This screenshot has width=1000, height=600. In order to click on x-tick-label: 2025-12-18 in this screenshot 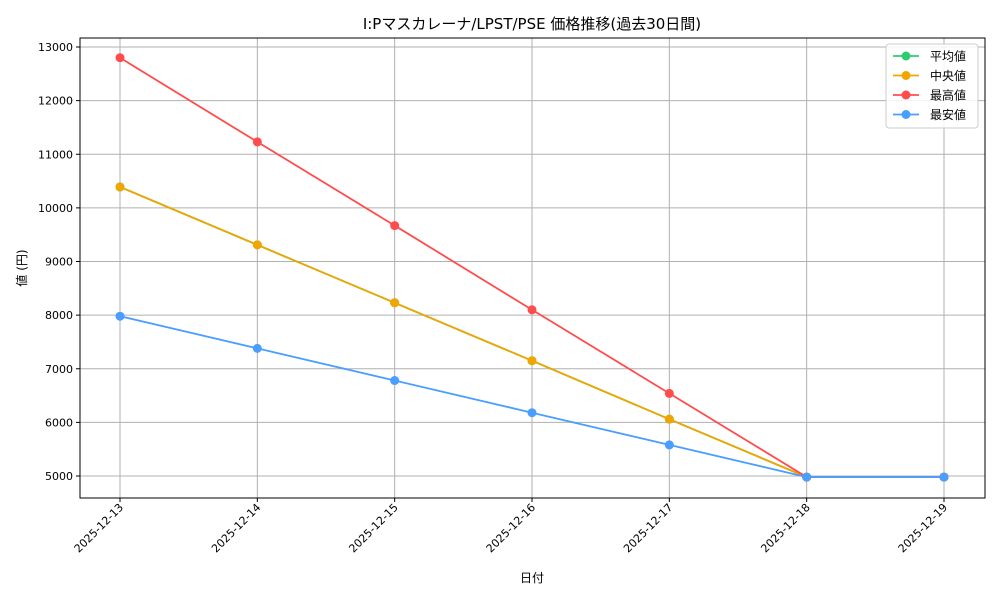, I will do `click(785, 528)`.